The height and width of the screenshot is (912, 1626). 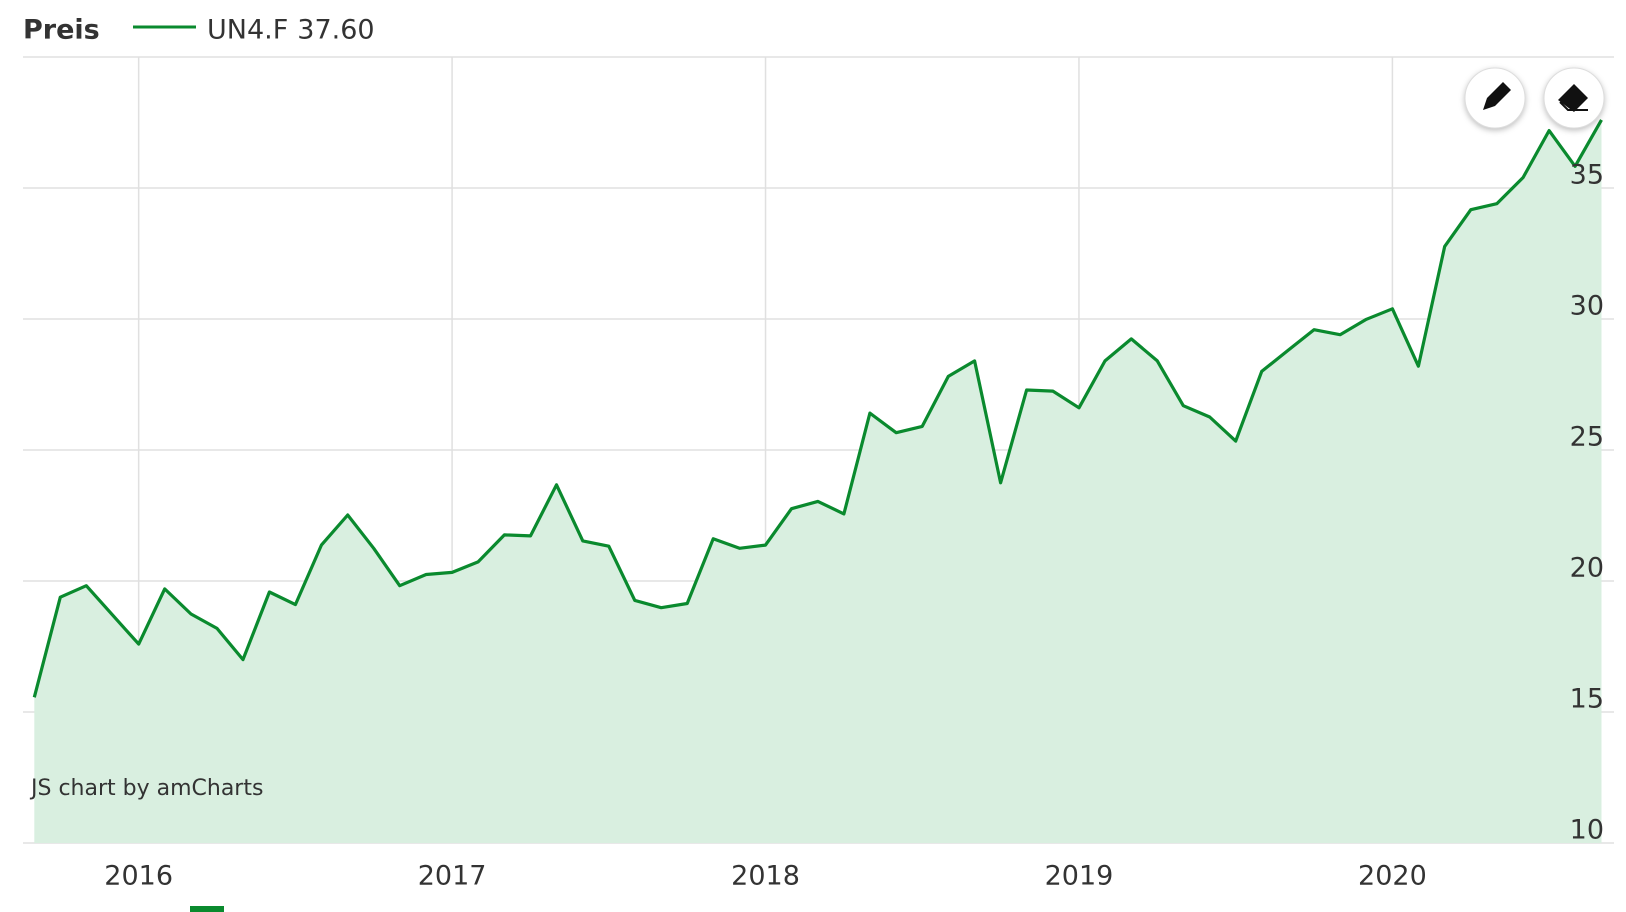 I want to click on x-tick-label: 2017, so click(x=452, y=876).